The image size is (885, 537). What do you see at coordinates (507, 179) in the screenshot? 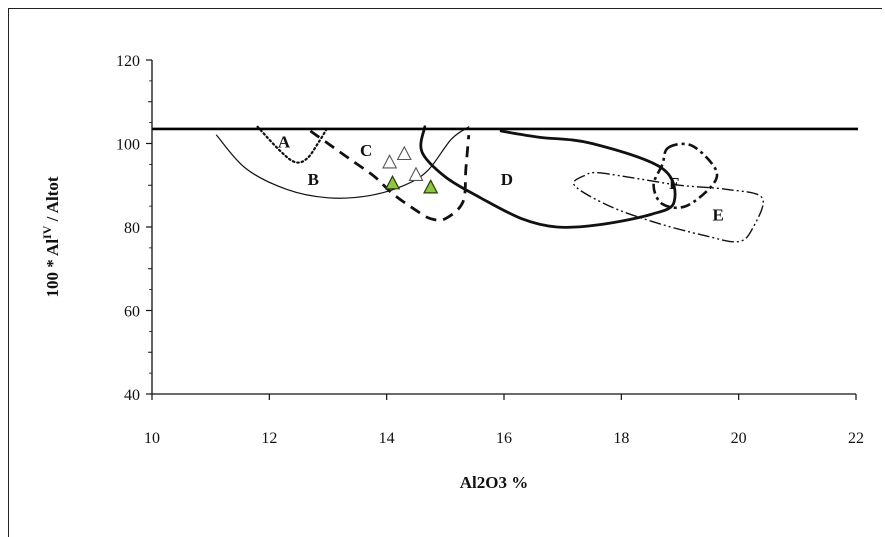
I see `region-label-d: D` at bounding box center [507, 179].